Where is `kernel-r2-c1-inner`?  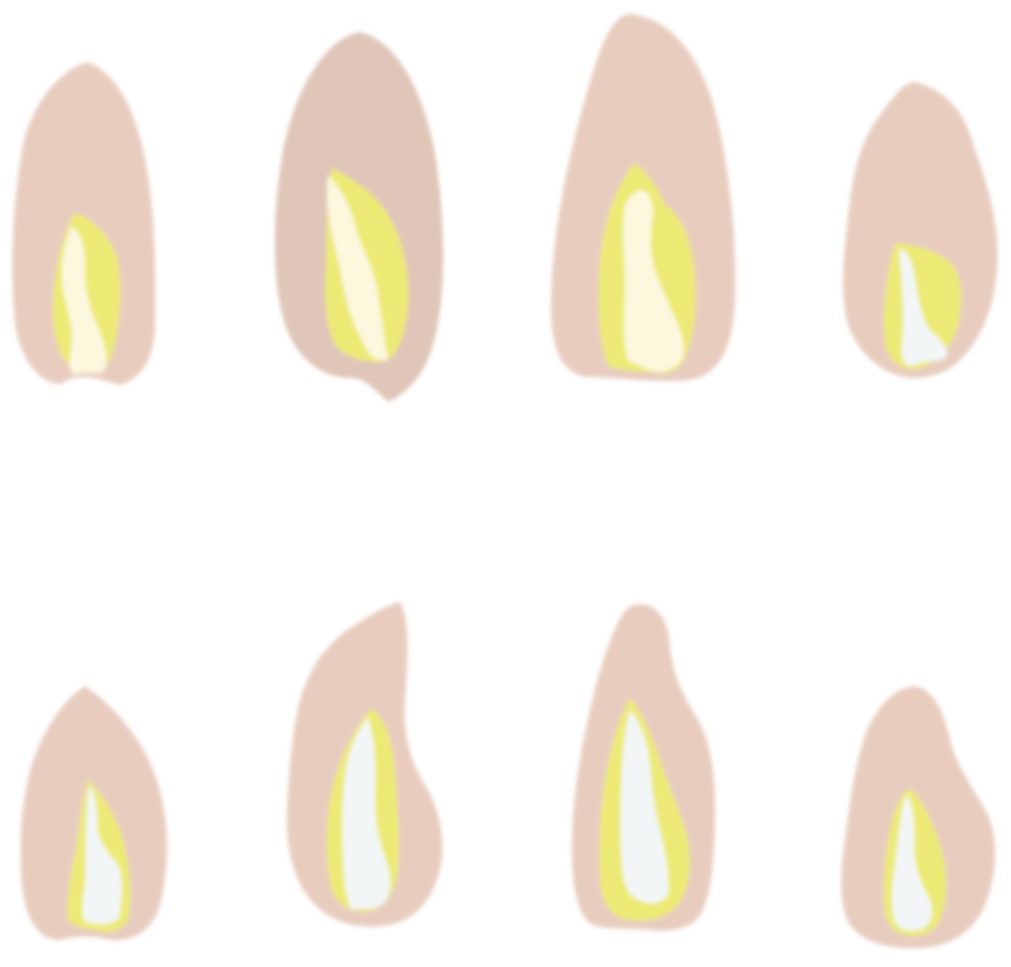
kernel-r2-c1-inner is located at coordinates (102, 855).